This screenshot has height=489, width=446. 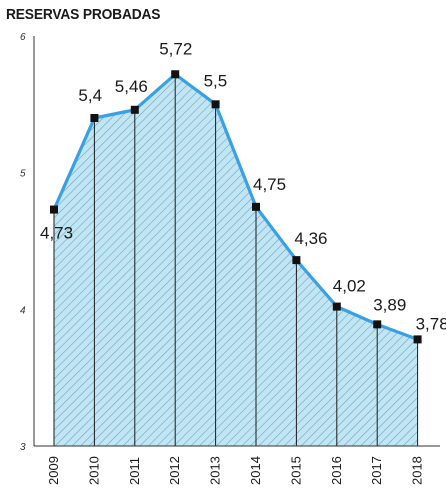 What do you see at coordinates (23, 447) in the screenshot?
I see `y-tick-label-3: 3` at bounding box center [23, 447].